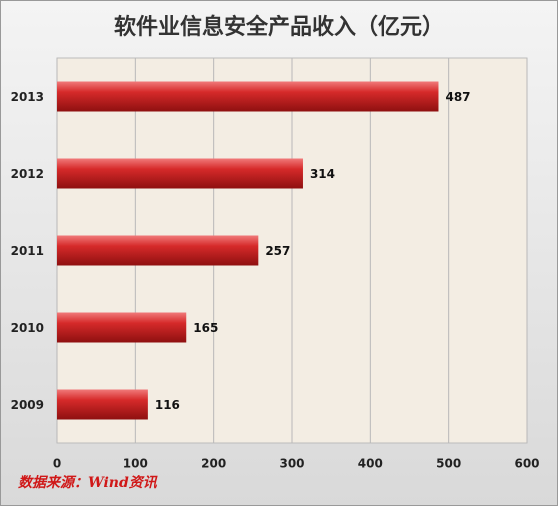  I want to click on chart-title: 软件业信息安全产品收入（亿元）, so click(279, 27).